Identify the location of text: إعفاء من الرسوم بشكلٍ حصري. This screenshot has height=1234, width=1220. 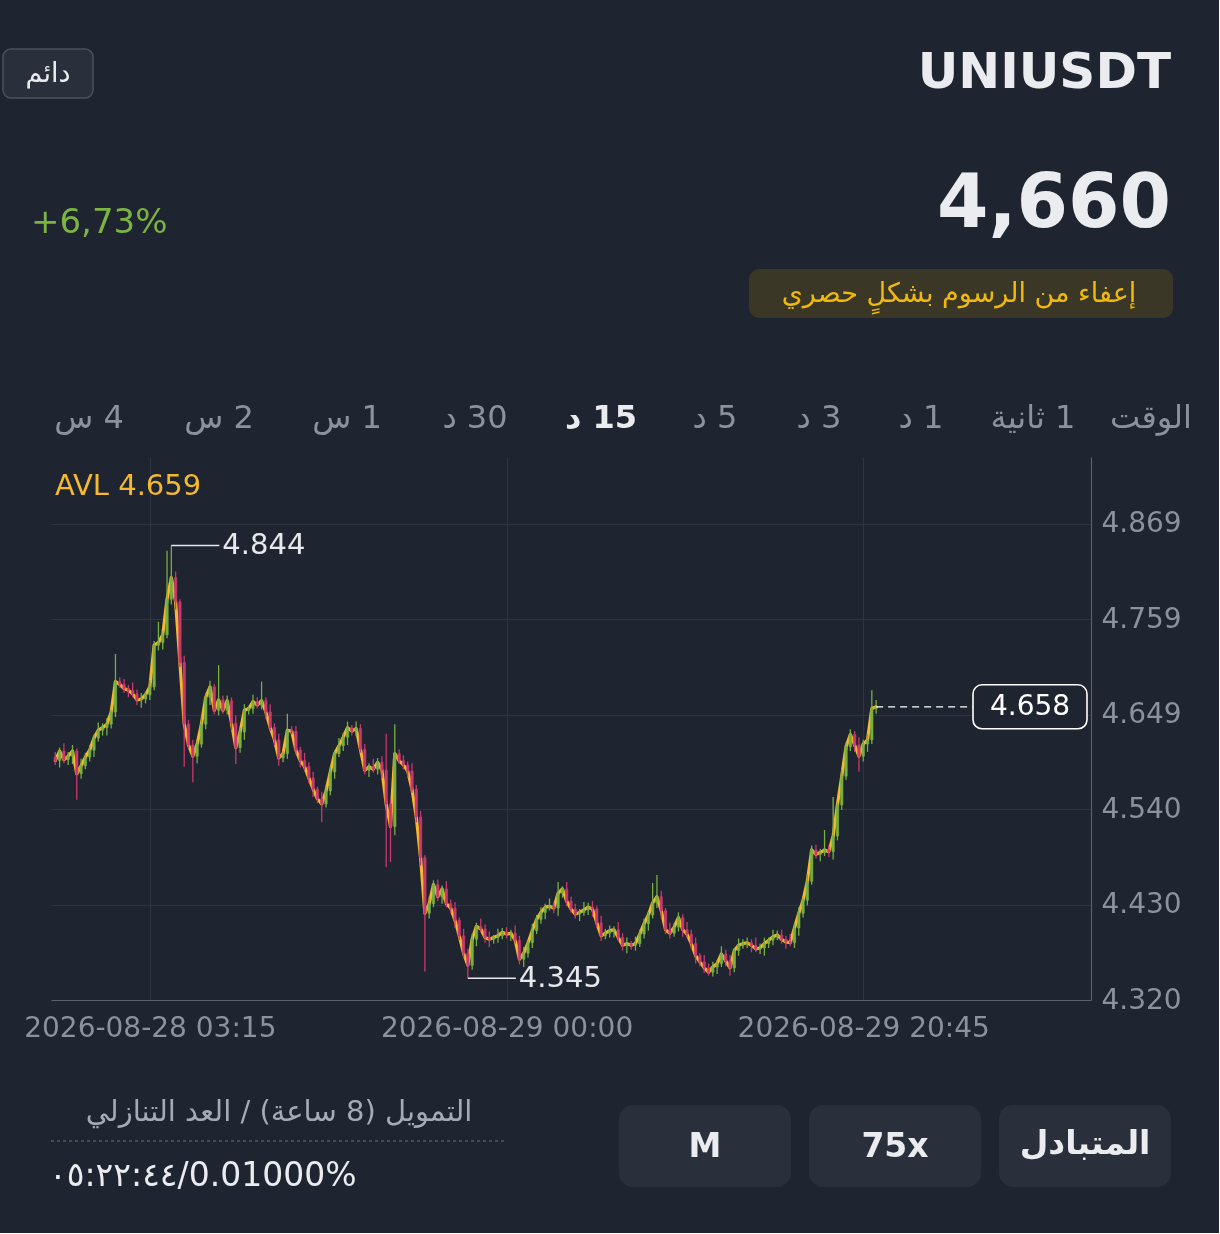
(959, 296).